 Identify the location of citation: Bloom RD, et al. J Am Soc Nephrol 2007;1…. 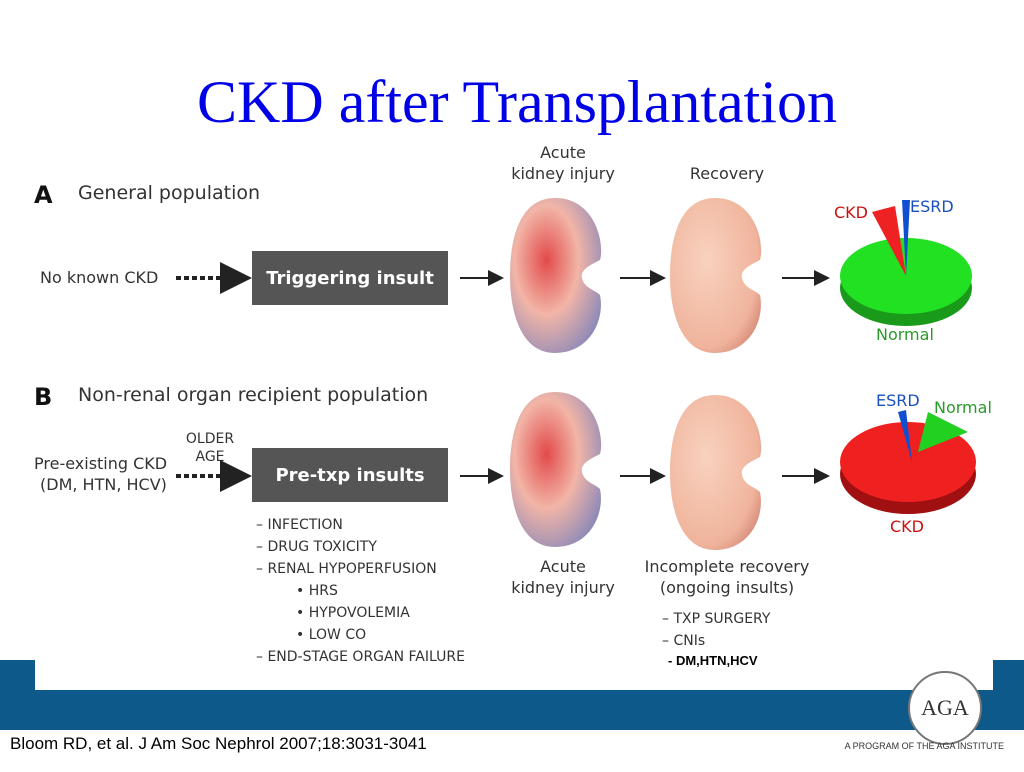
(218, 743).